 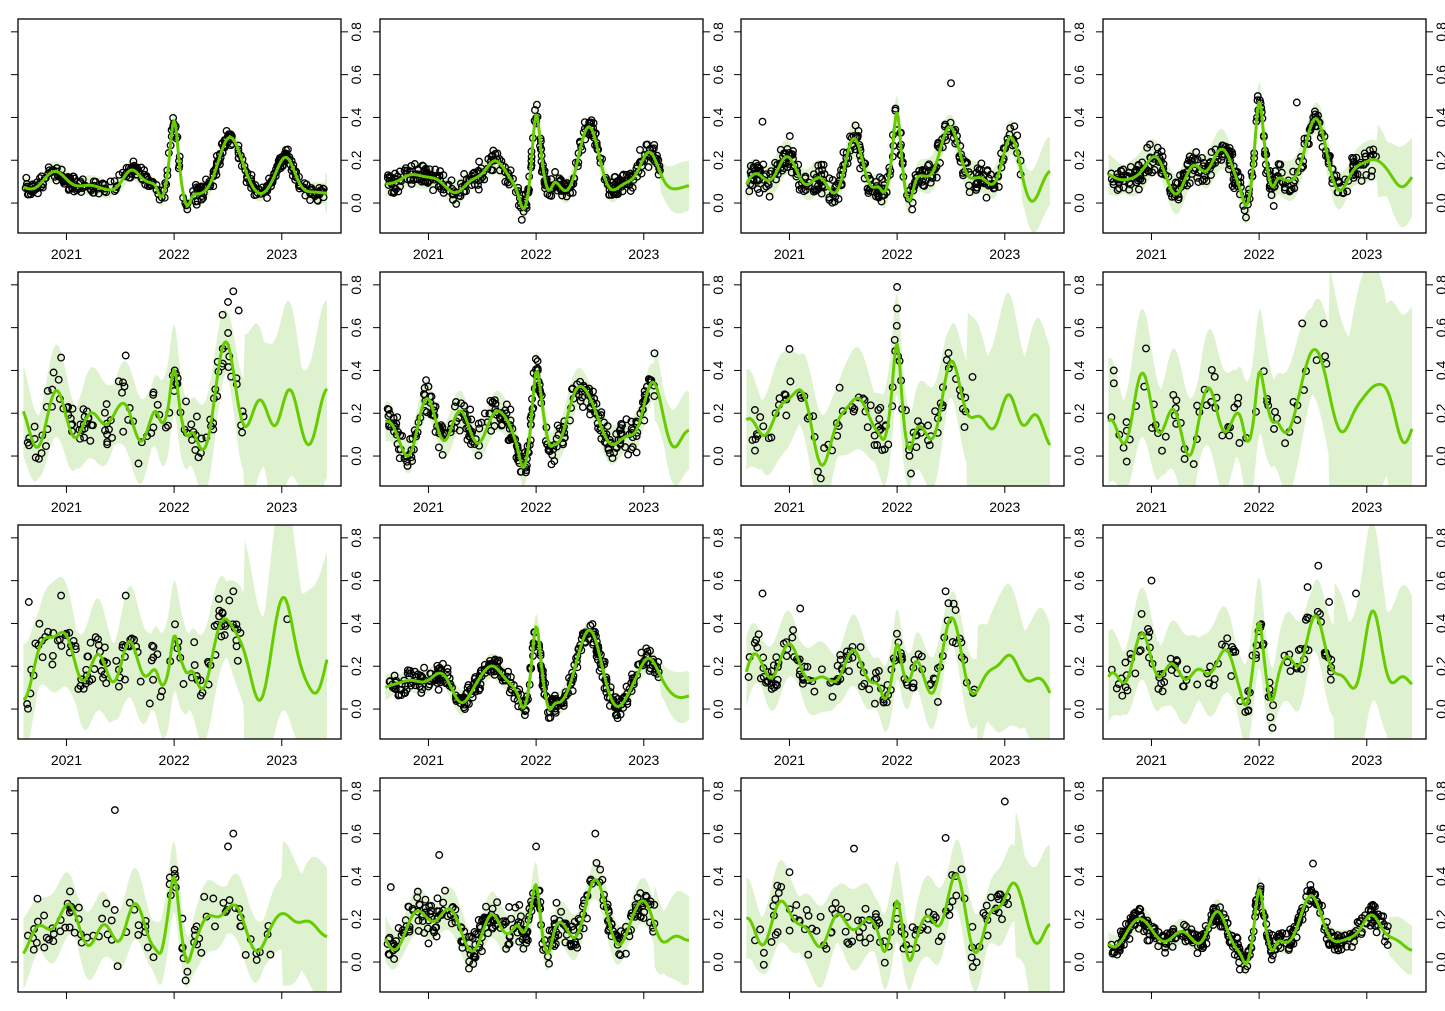 I want to click on panel-11: 2021 2022 2023 0.0 0.2 0.4 0.6 0.8, so click(x=910, y=646).